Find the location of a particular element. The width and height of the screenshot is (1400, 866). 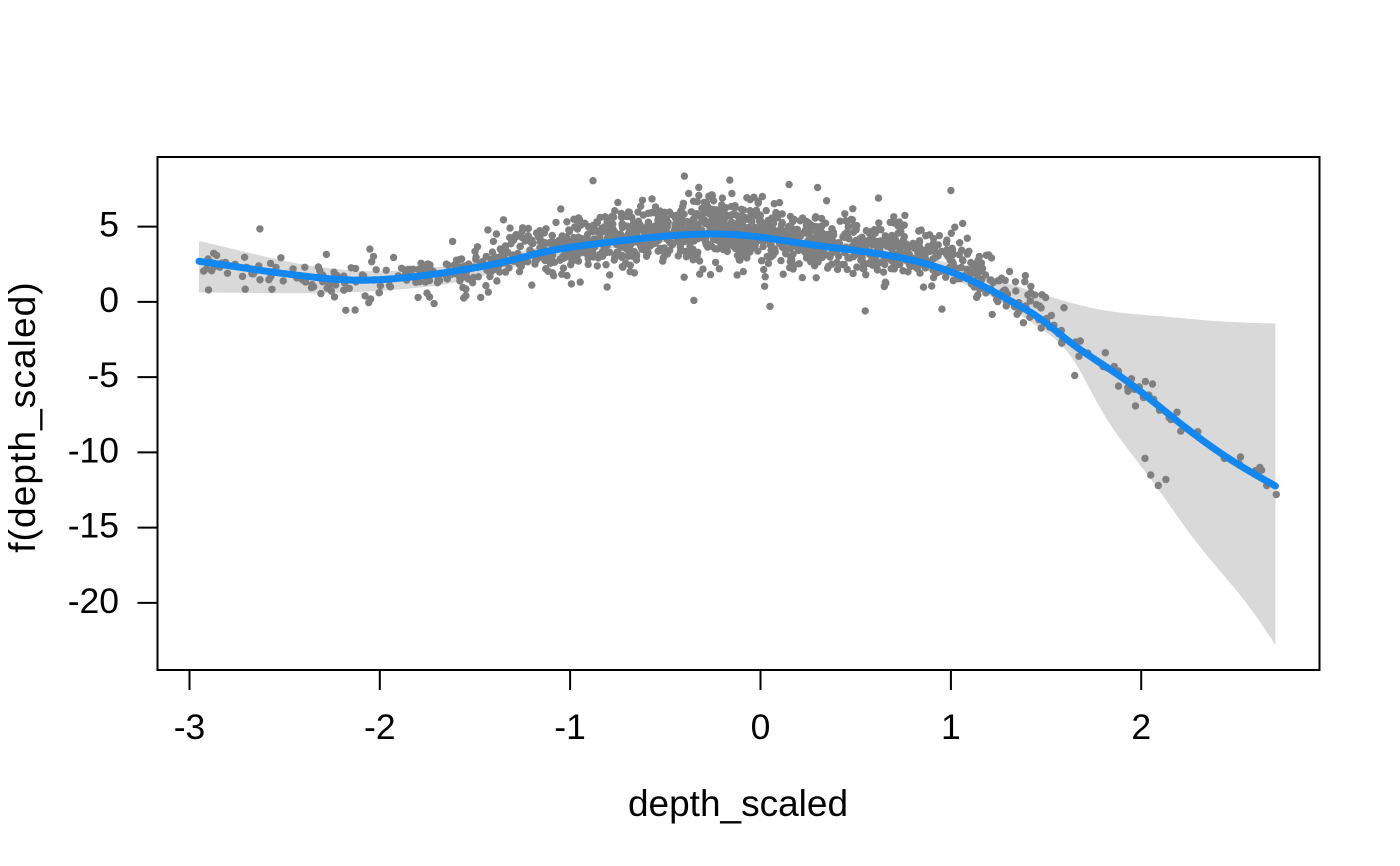

svg-text: -10 is located at coordinates (93, 450).